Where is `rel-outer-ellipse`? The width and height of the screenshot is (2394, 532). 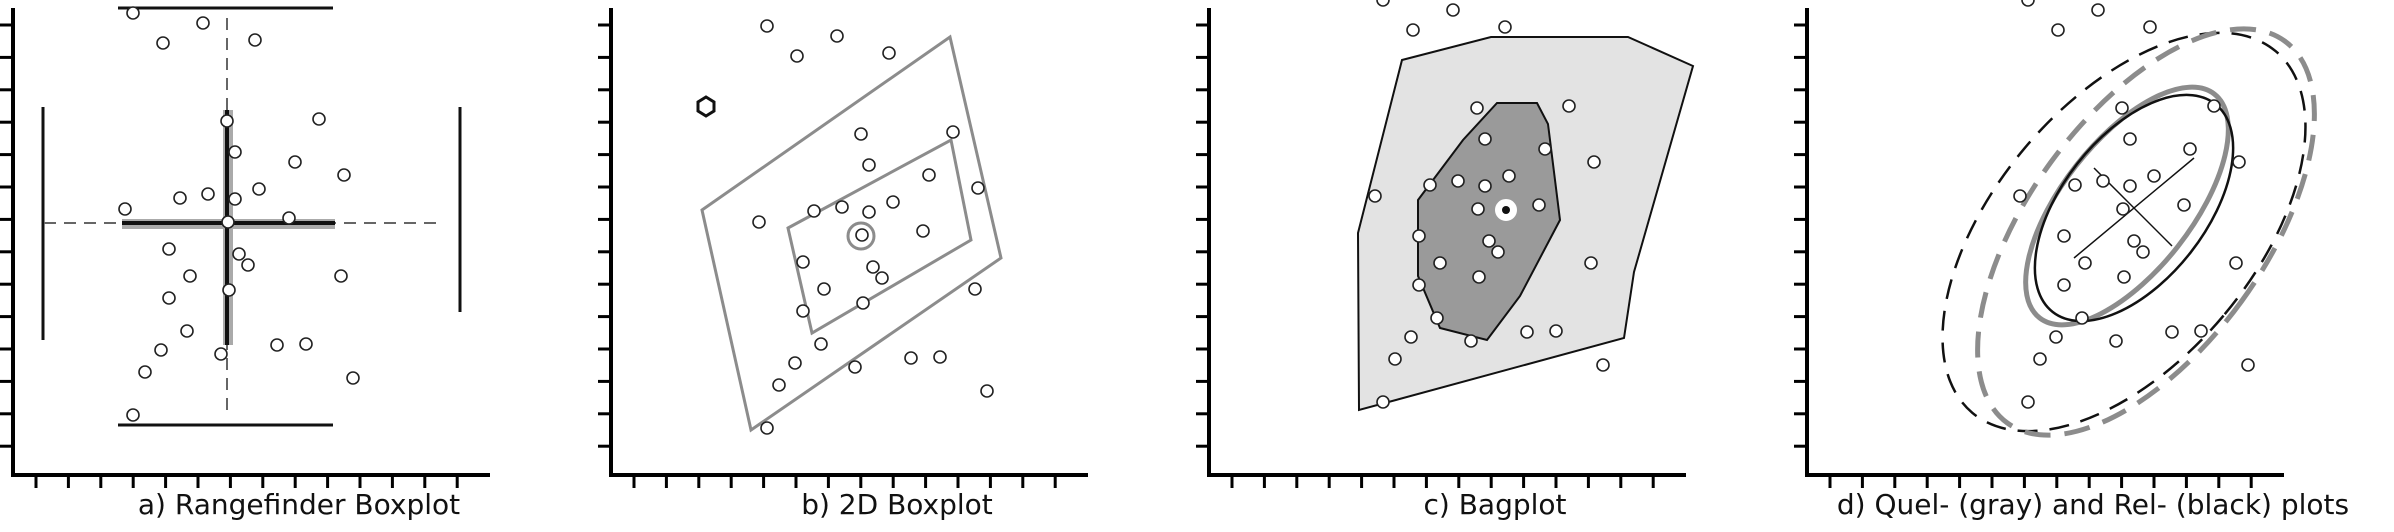
rel-outer-ellipse is located at coordinates (2124, 232).